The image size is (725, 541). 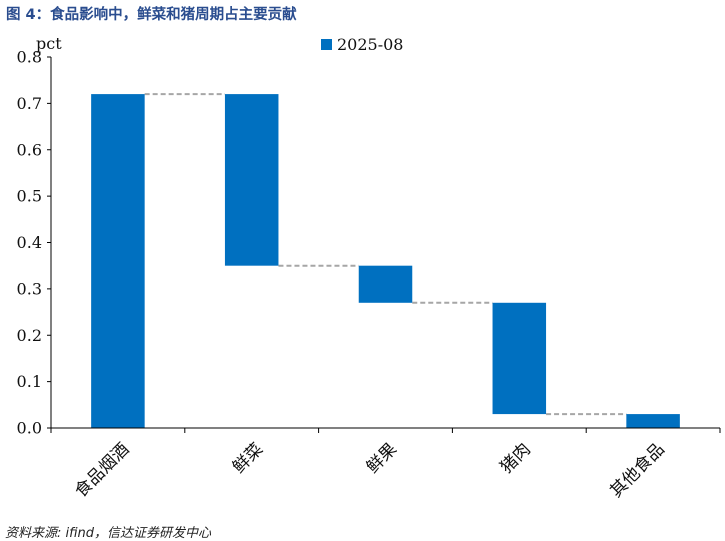 I want to click on y-tick-label: 0.2, so click(x=29, y=335).